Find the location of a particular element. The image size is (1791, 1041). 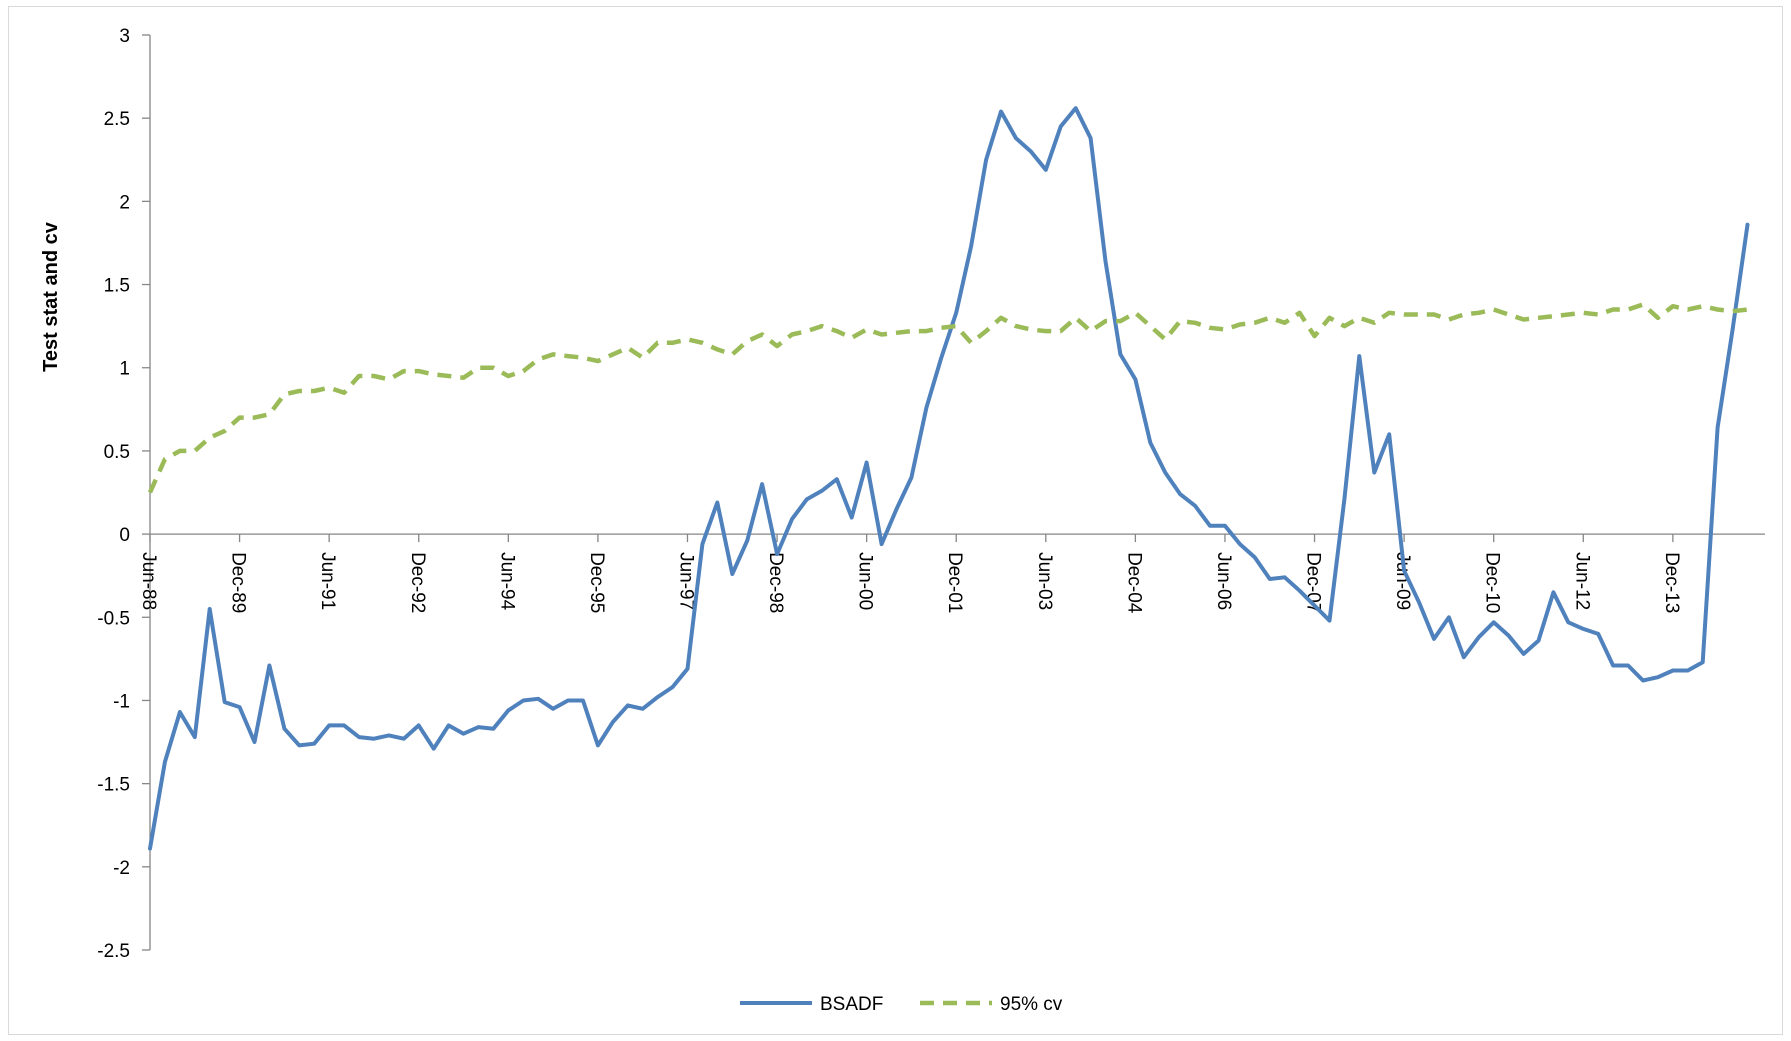

y-tick-label: 1.5 is located at coordinates (117, 286).